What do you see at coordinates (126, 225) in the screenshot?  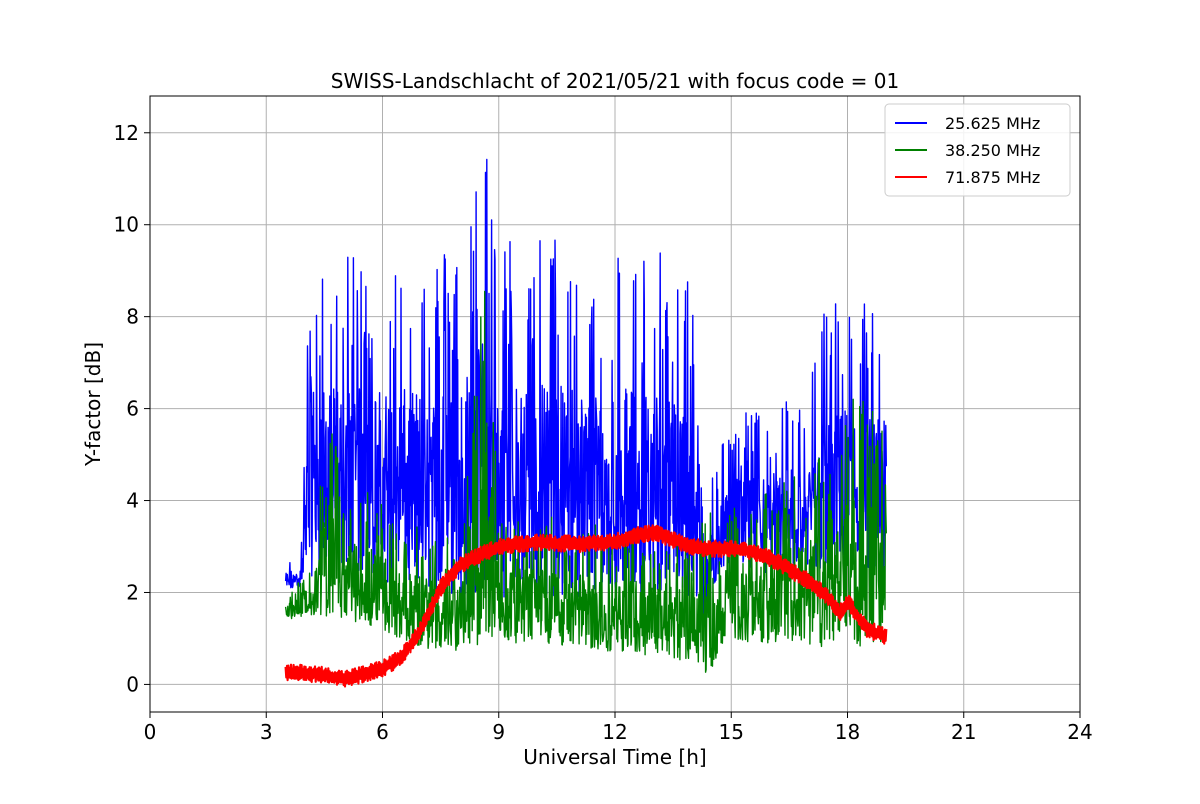 I see `y-tick-label: 10` at bounding box center [126, 225].